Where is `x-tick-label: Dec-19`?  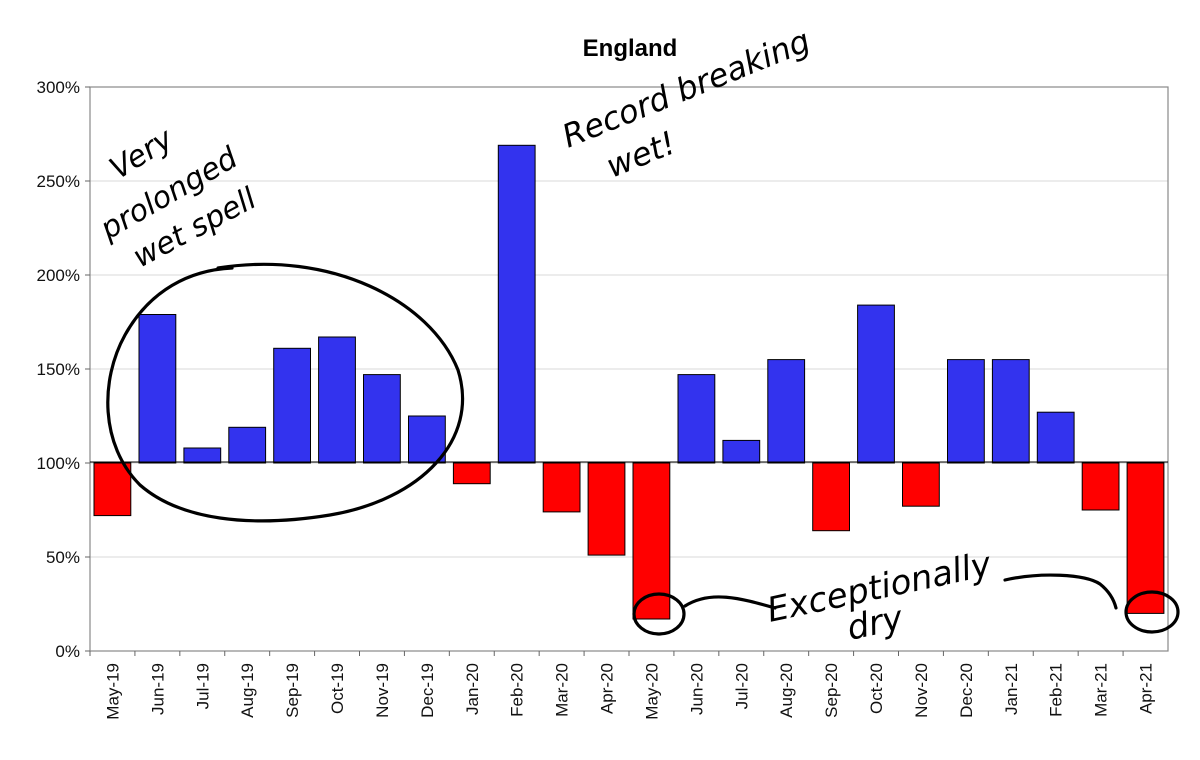 x-tick-label: Dec-19 is located at coordinates (427, 690).